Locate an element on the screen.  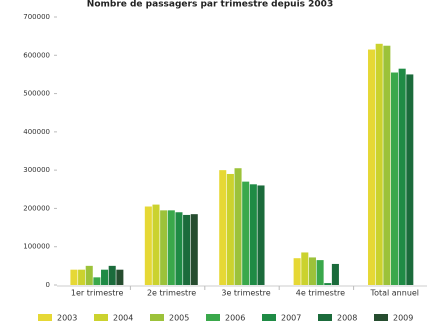
y-tick-label: 100000 is located at coordinates (36, 247).